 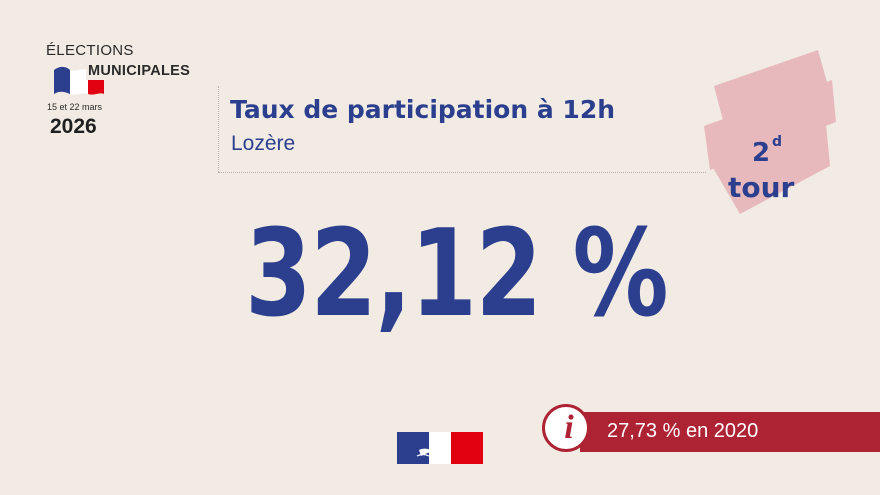 I want to click on round-badge-ribbon, so click(x=770, y=132).